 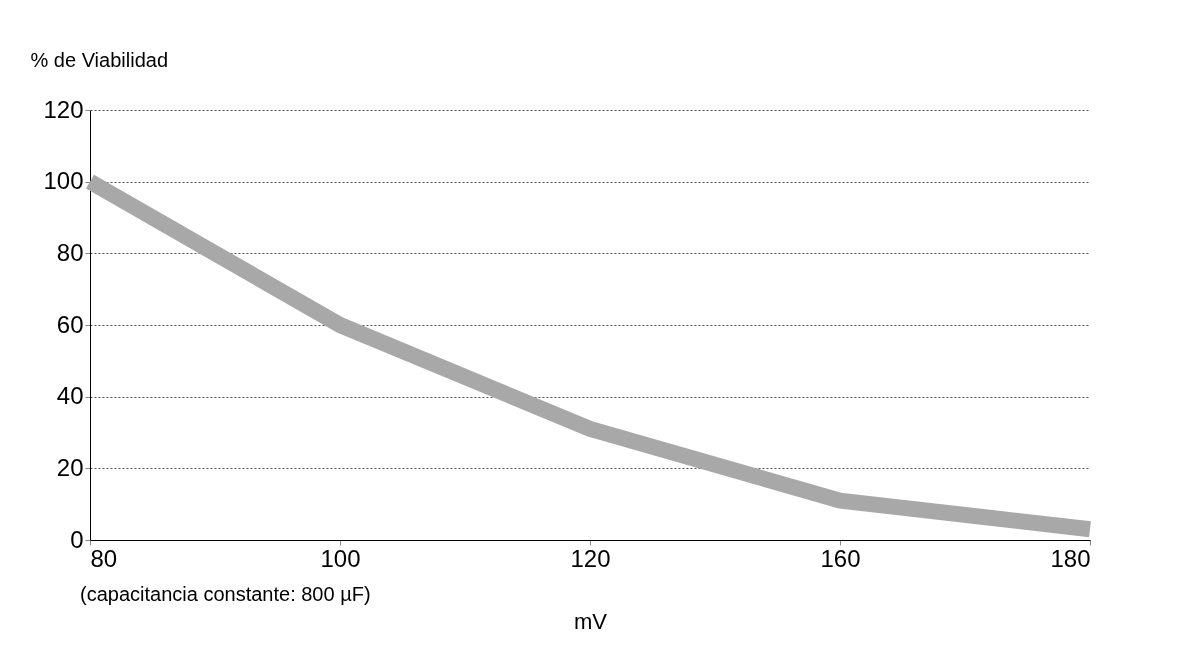 What do you see at coordinates (63, 109) in the screenshot?
I see `y-tick-label: 120` at bounding box center [63, 109].